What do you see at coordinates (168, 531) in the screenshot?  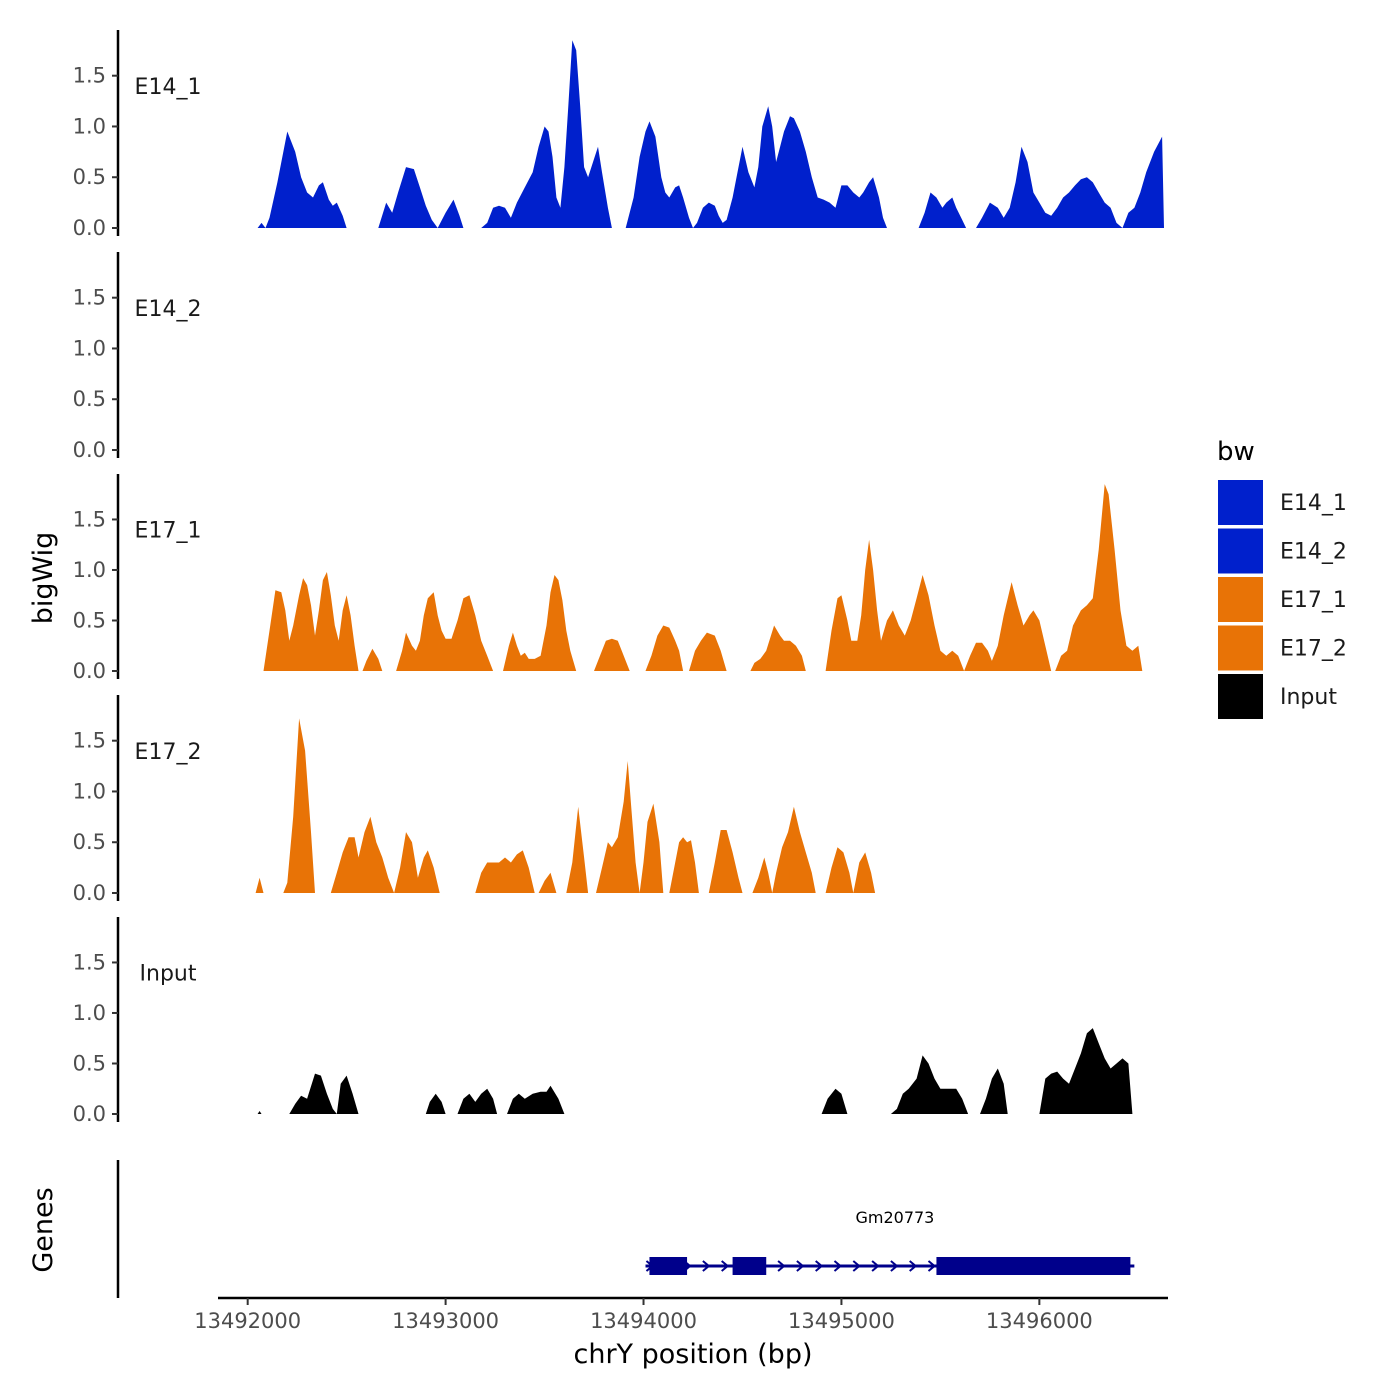 I see `track-label: E17_1` at bounding box center [168, 531].